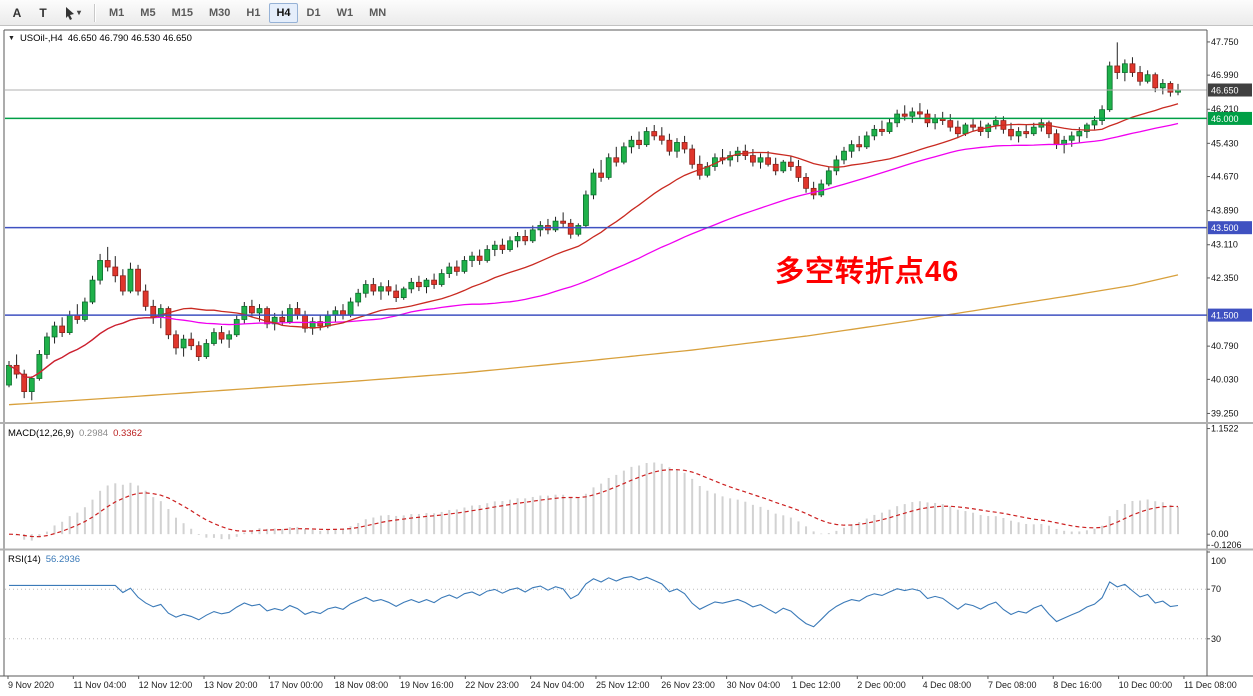 This screenshot has height=696, width=1253. I want to click on symbol-label: USOil-,H4, so click(41, 38).